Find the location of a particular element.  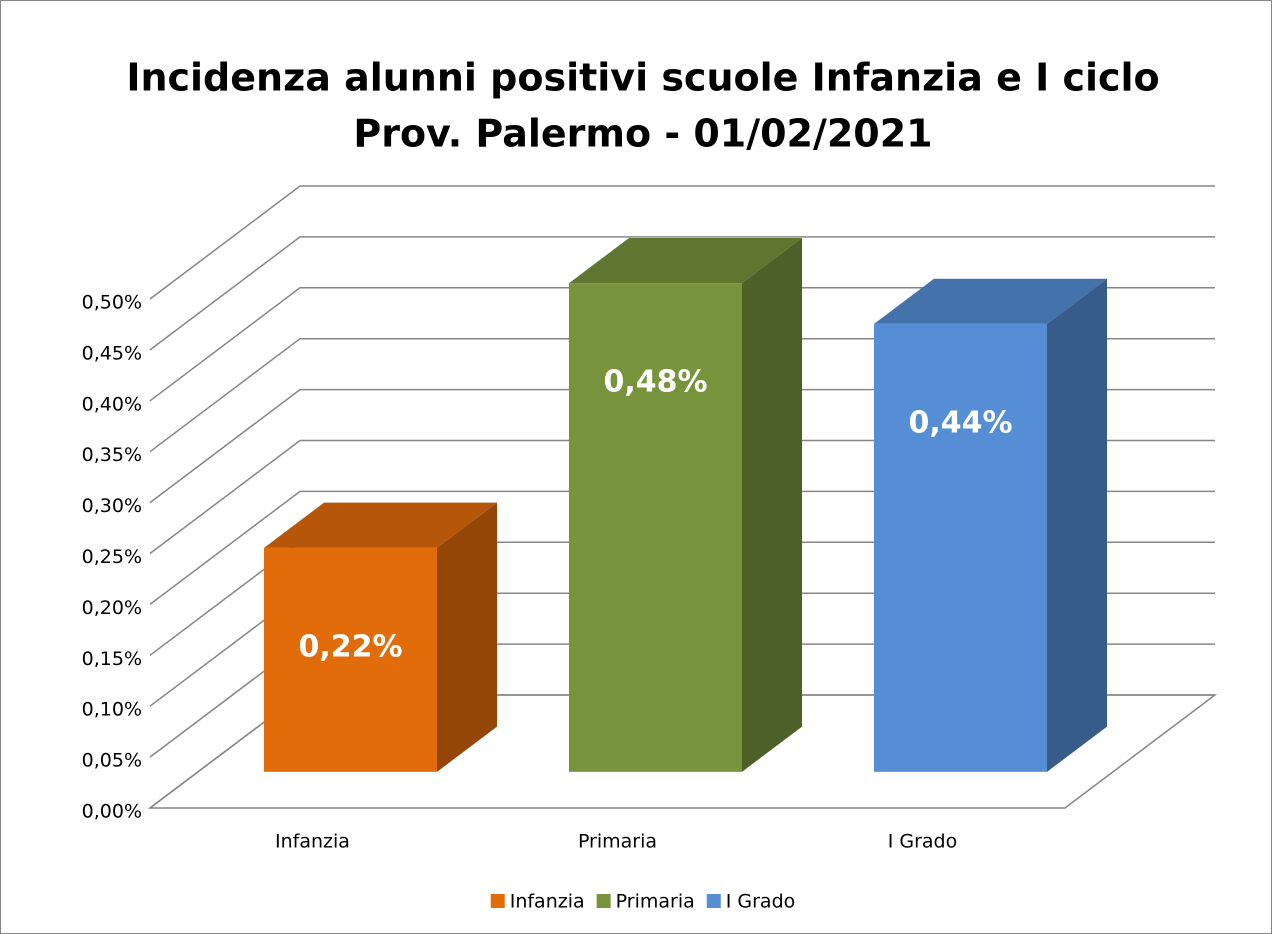

x-tick-label: I Grado is located at coordinates (923, 842).